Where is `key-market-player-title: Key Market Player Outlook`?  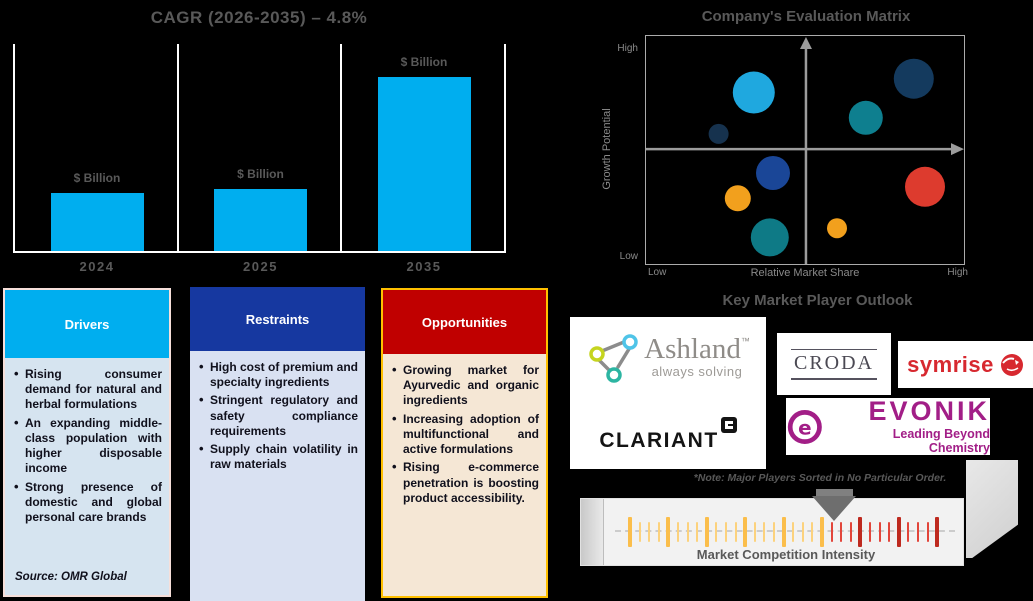 key-market-player-title: Key Market Player Outlook is located at coordinates (817, 300).